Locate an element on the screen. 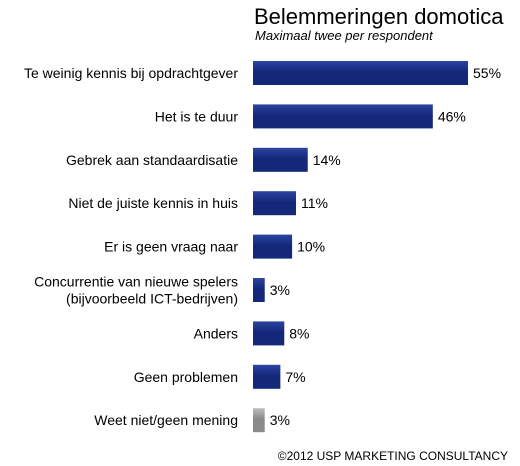 The height and width of the screenshot is (466, 520). category-label: Concurrentie van nieuwe spelers is located at coordinates (136, 282).